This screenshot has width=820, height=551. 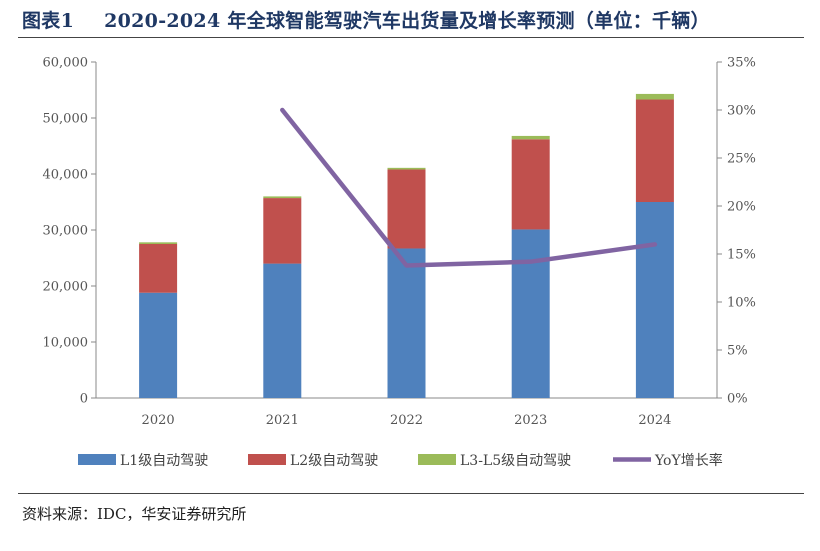 I want to click on source-note: 资料来源：IDC，华安证券研究所, so click(x=134, y=514).